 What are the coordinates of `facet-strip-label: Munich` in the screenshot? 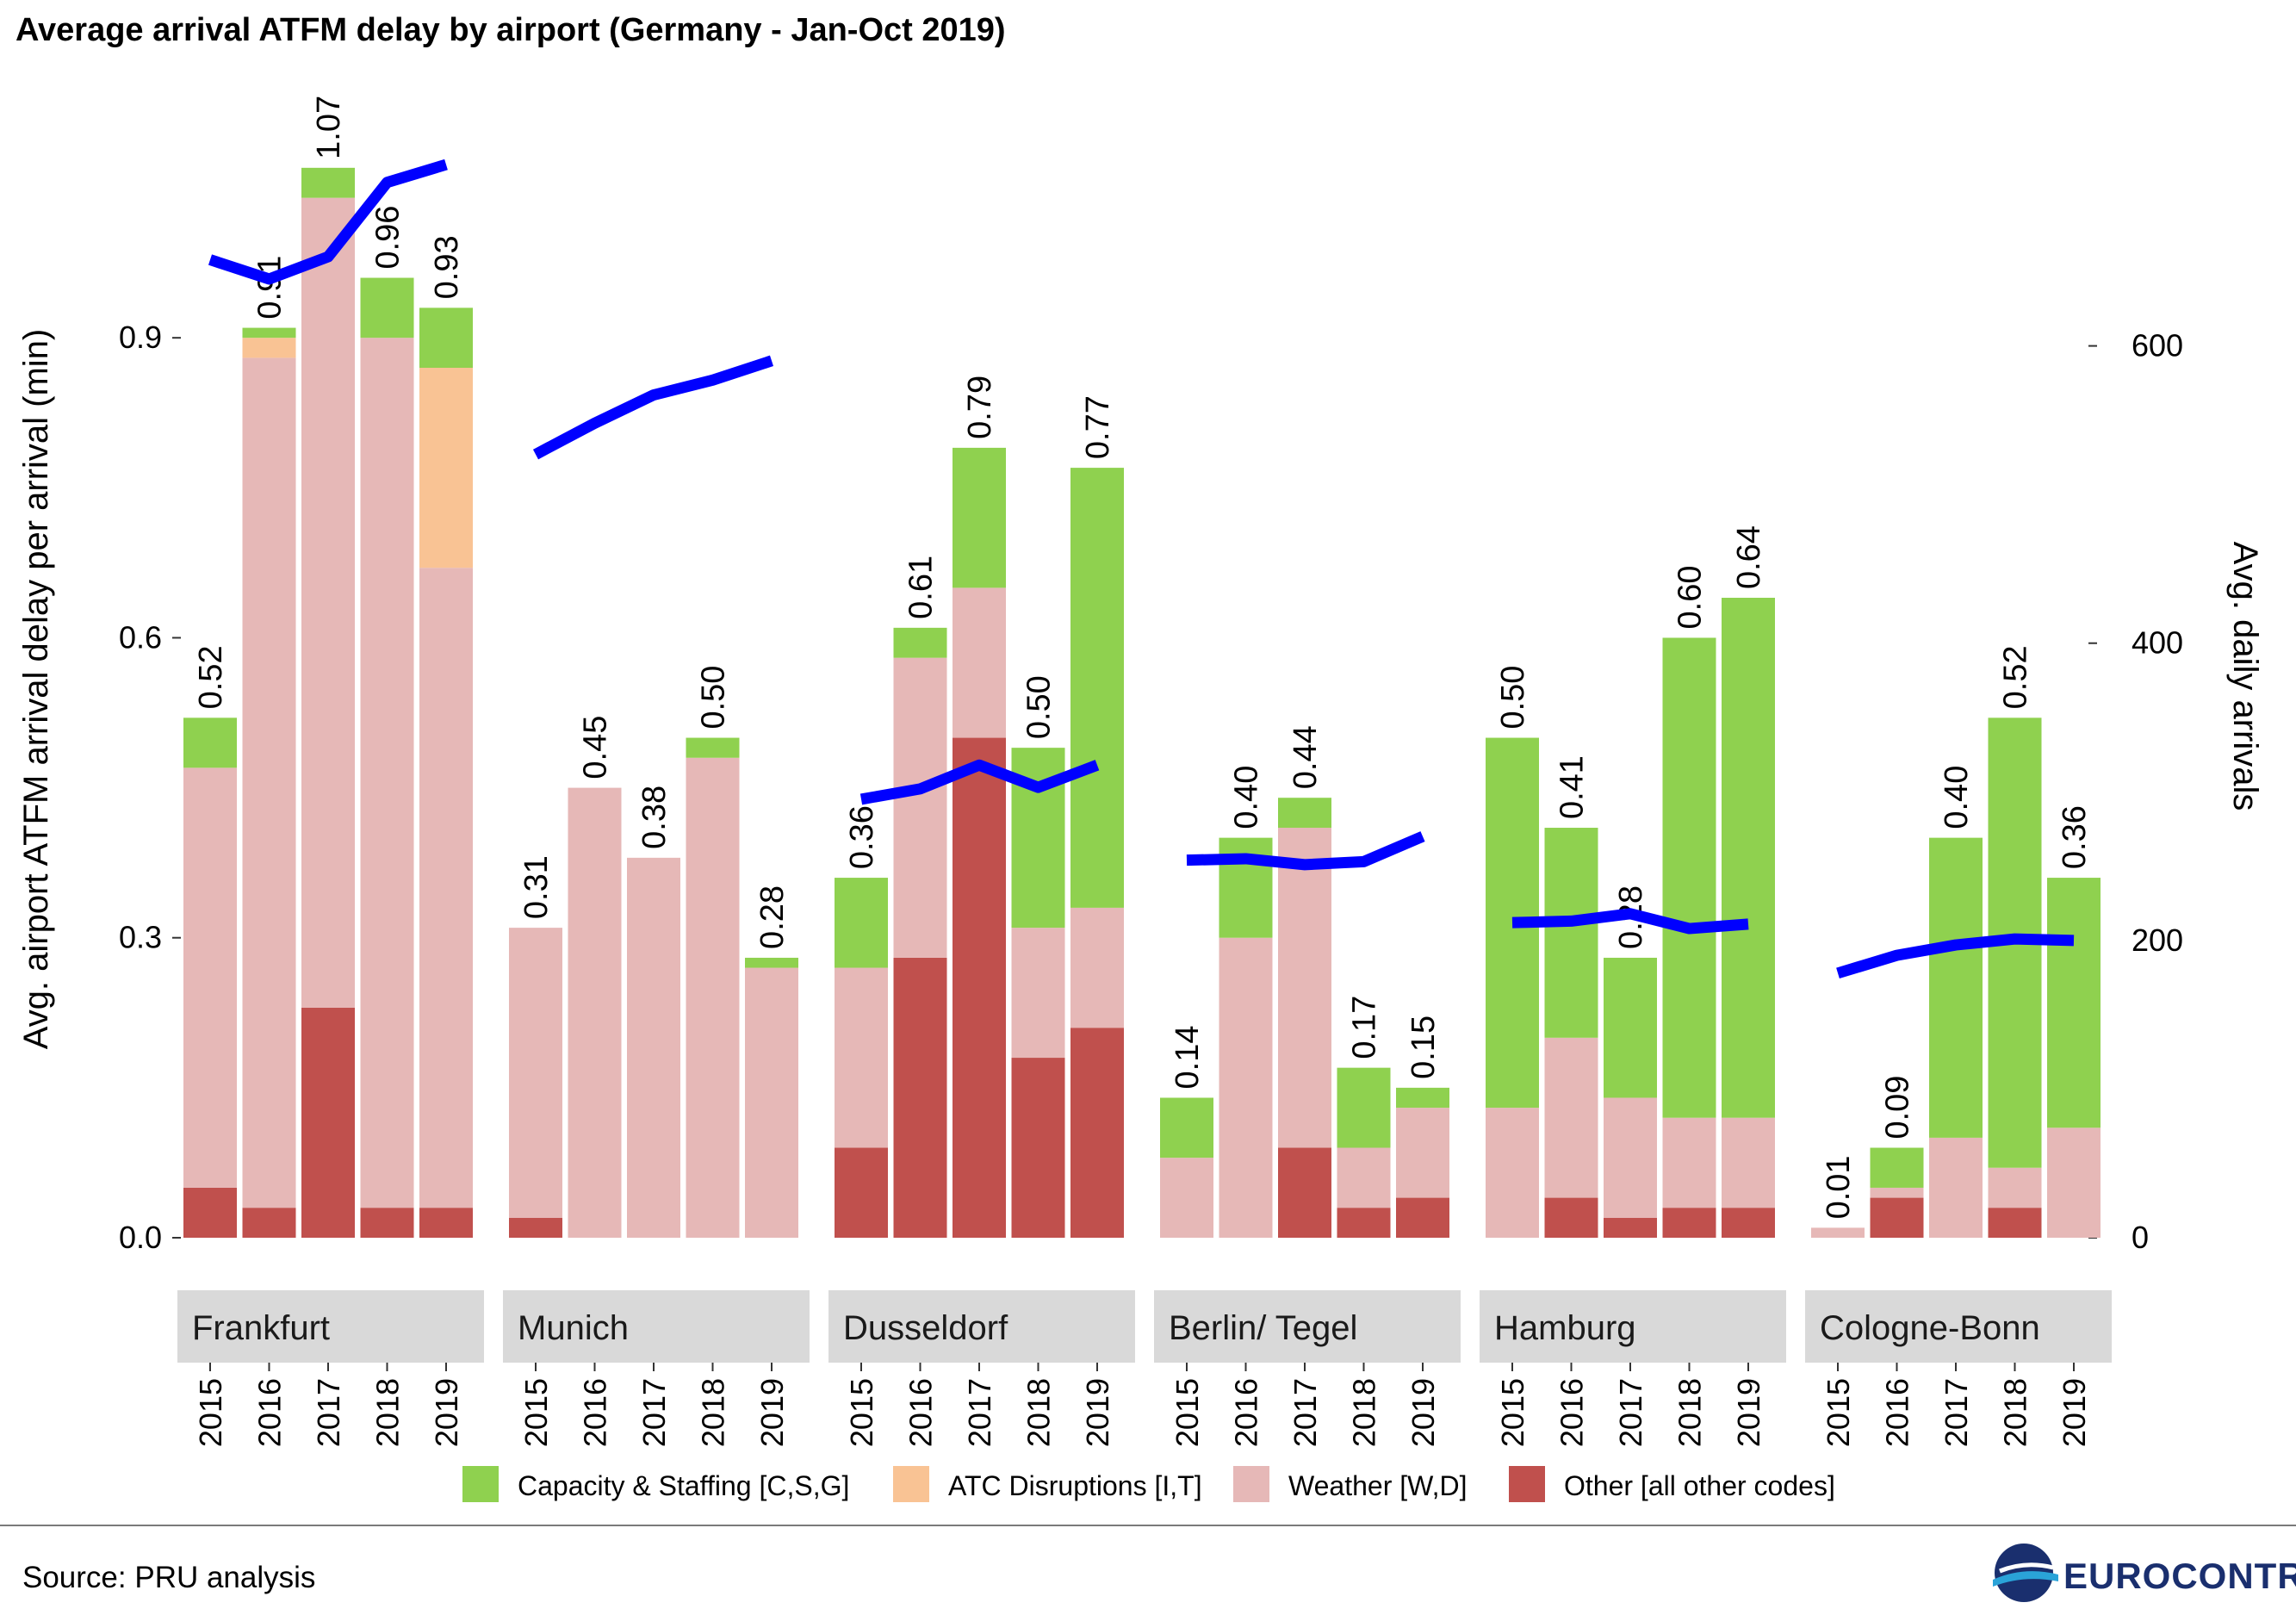 It's located at (573, 1328).